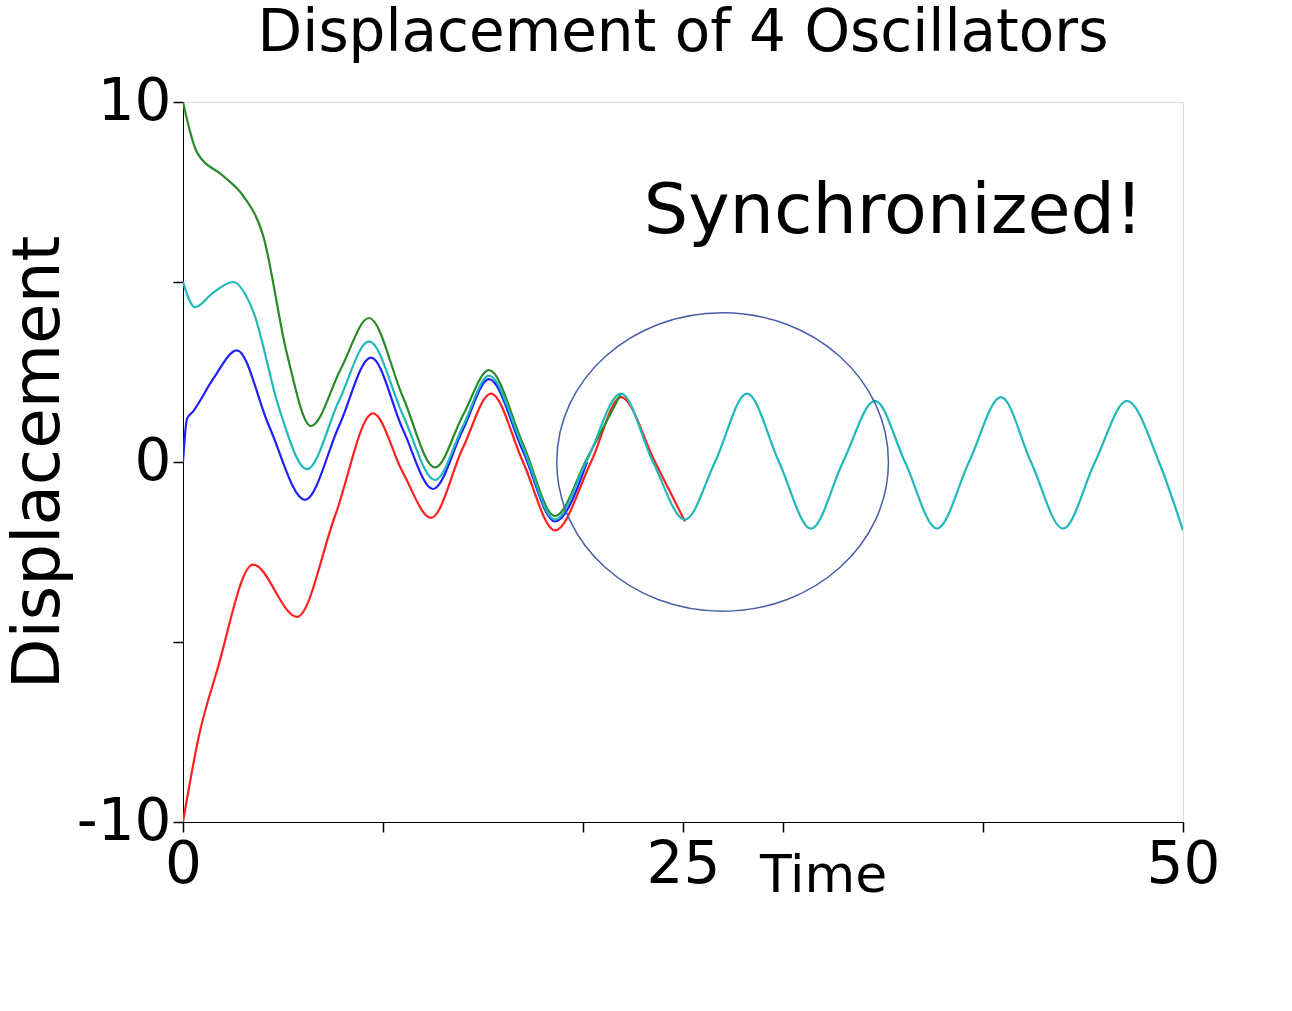  What do you see at coordinates (893, 209) in the screenshot?
I see `annotation: Synchronized!` at bounding box center [893, 209].